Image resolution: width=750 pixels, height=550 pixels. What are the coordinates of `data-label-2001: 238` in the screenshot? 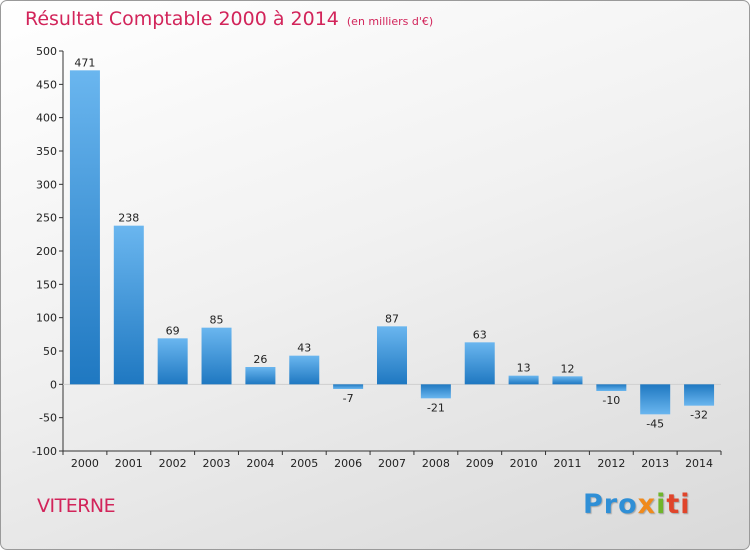 It's located at (128, 218).